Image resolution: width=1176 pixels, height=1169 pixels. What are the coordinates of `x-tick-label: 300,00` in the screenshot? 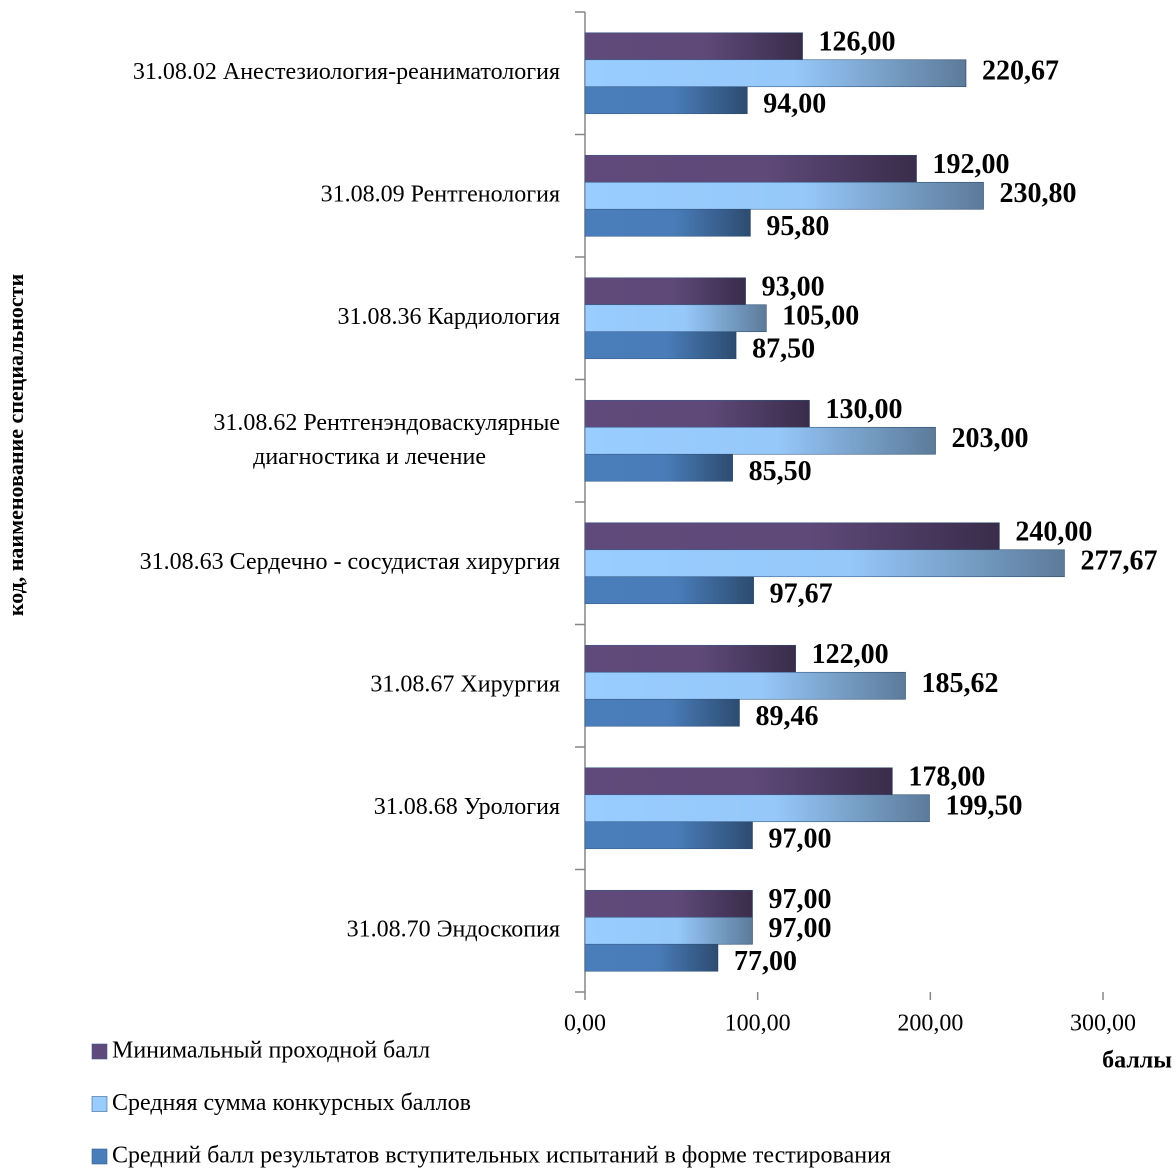 It's located at (1103, 1024).